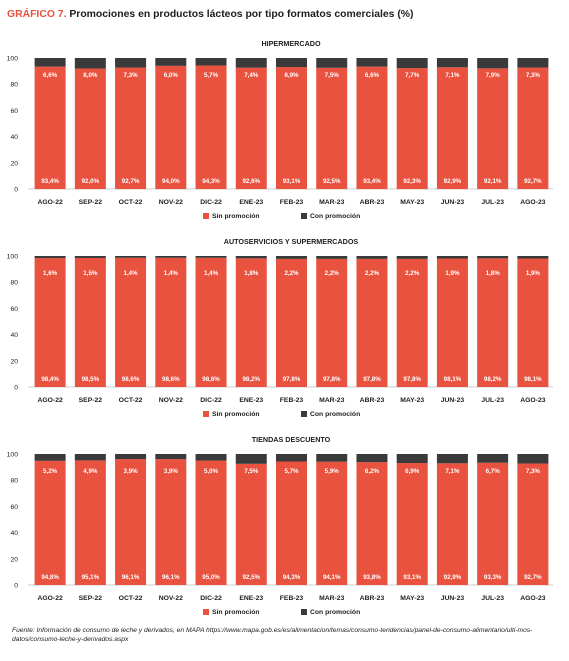 The width and height of the screenshot is (569, 661). I want to click on data-label-con-promocion: 6,9%, so click(291, 75).